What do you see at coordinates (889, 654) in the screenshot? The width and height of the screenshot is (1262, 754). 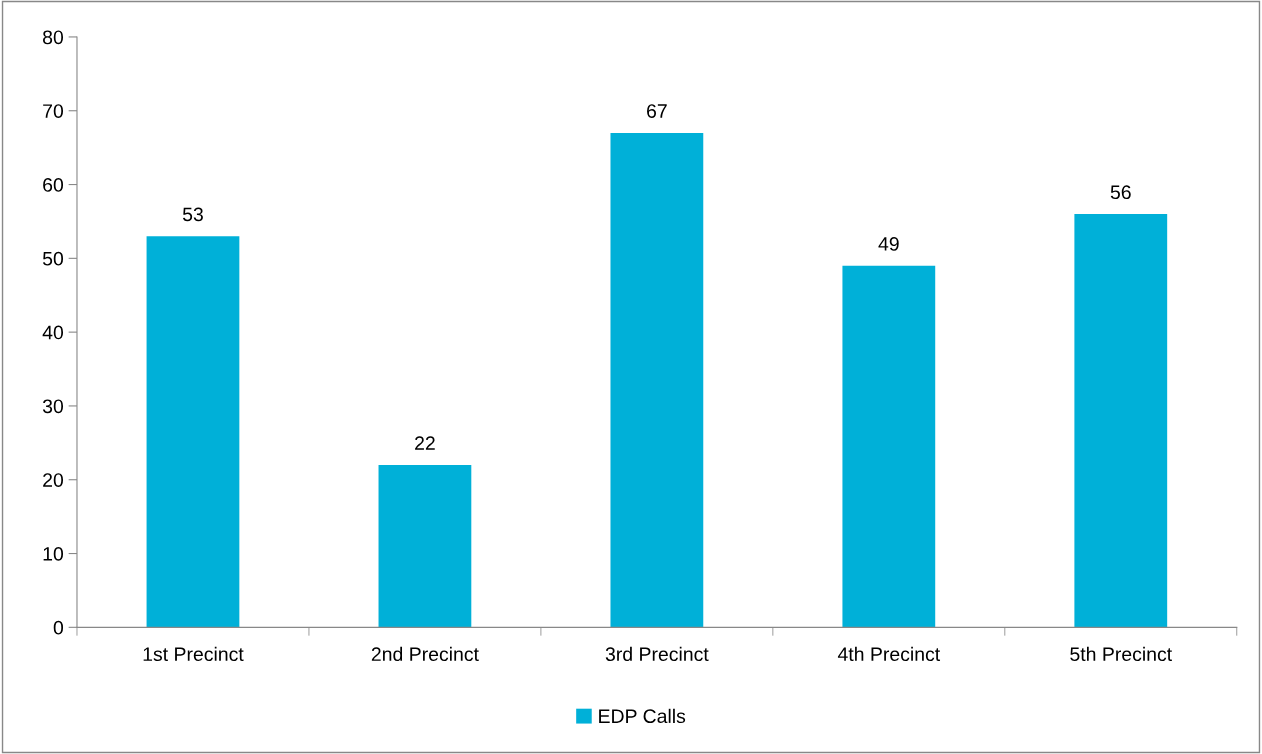 I see `x-tick-label: 4th Precinct` at bounding box center [889, 654].